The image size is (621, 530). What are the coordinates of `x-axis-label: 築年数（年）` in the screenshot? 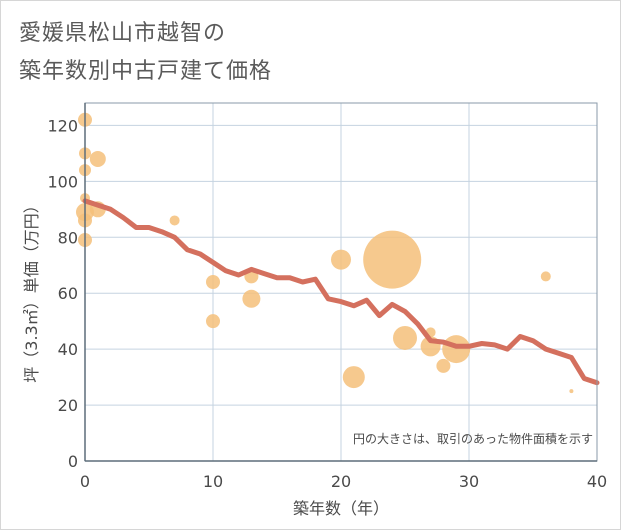 It's located at (341, 508).